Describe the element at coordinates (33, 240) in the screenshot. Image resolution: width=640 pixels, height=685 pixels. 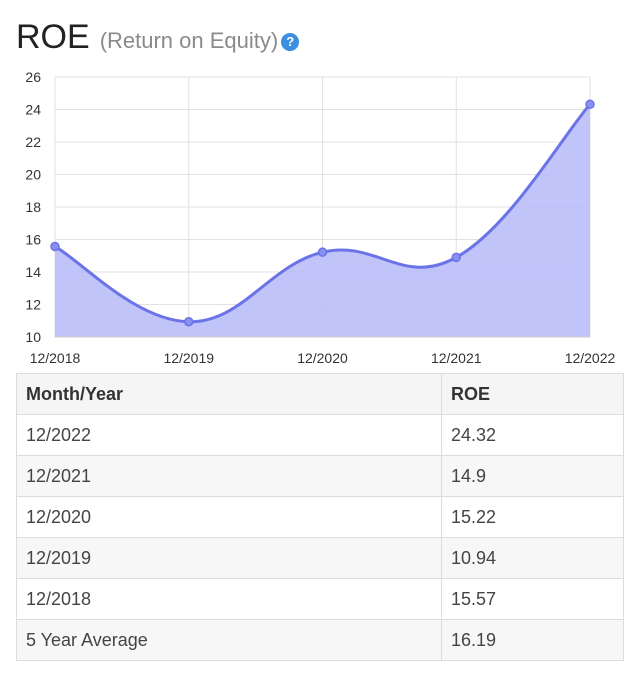
I see `y-tick-label: 16` at that location.